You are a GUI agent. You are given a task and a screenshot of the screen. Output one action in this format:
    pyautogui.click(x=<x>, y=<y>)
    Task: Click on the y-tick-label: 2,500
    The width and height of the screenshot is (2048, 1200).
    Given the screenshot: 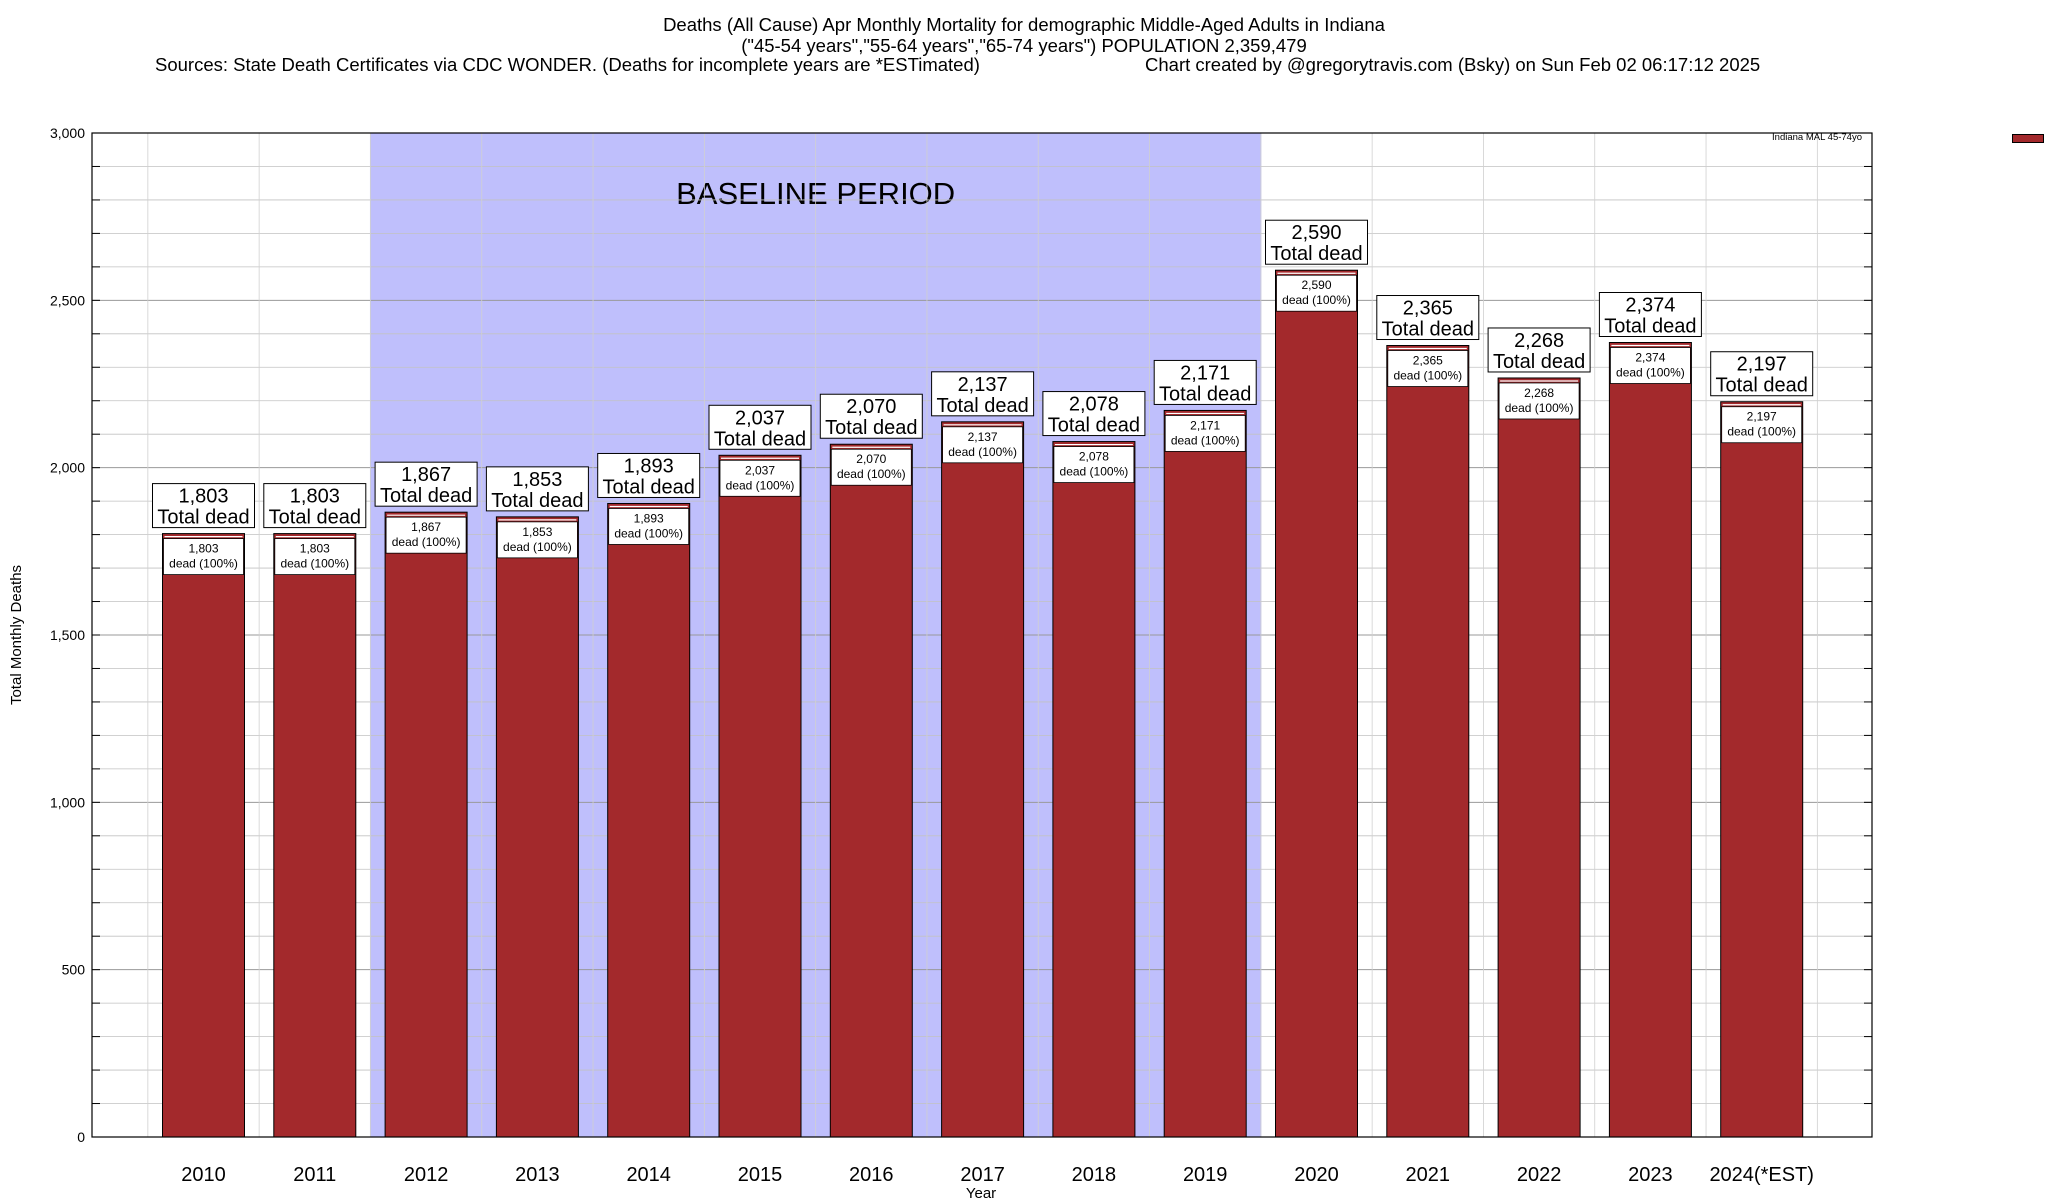 What is the action you would take?
    pyautogui.click(x=67, y=300)
    